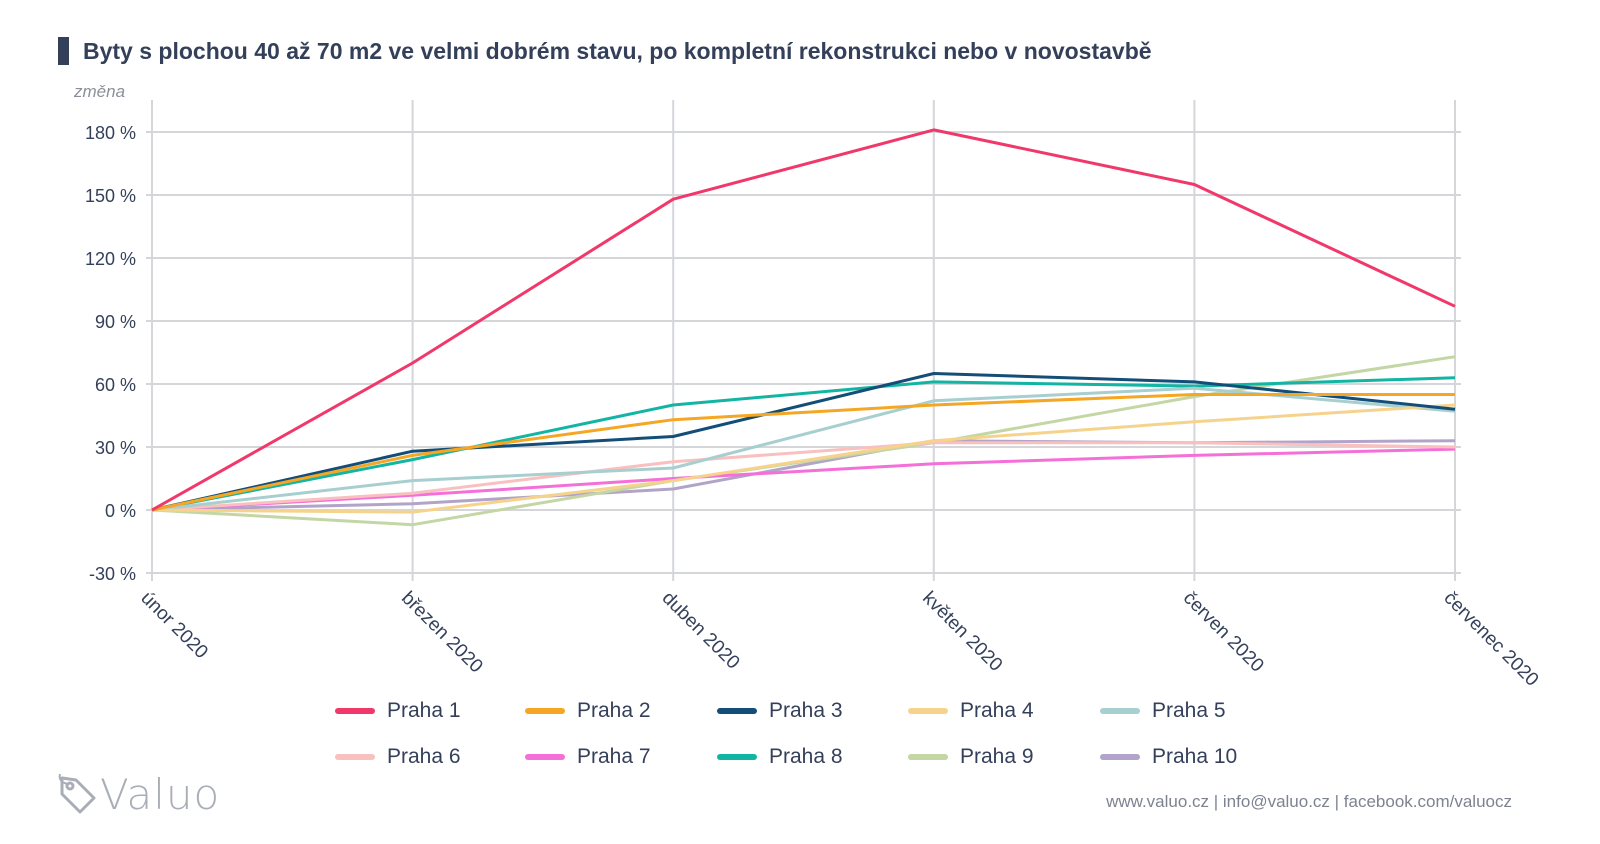 This screenshot has height=844, width=1600. Describe the element at coordinates (77, 793) in the screenshot. I see `price-tag-icon` at that location.